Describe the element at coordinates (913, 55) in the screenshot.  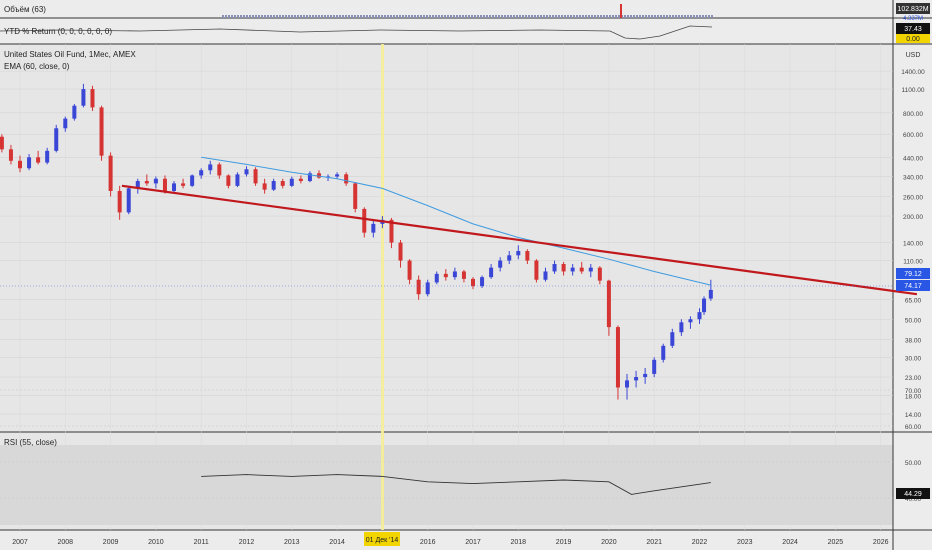
I see `currency-label: USD` at that location.